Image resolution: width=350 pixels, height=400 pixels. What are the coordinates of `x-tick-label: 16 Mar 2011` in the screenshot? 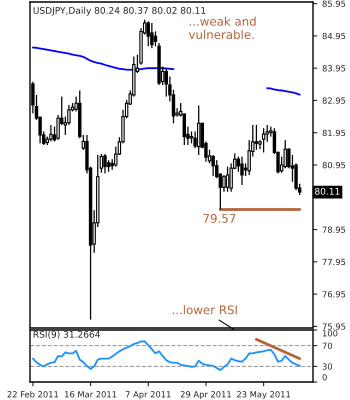 It's located at (90, 394).